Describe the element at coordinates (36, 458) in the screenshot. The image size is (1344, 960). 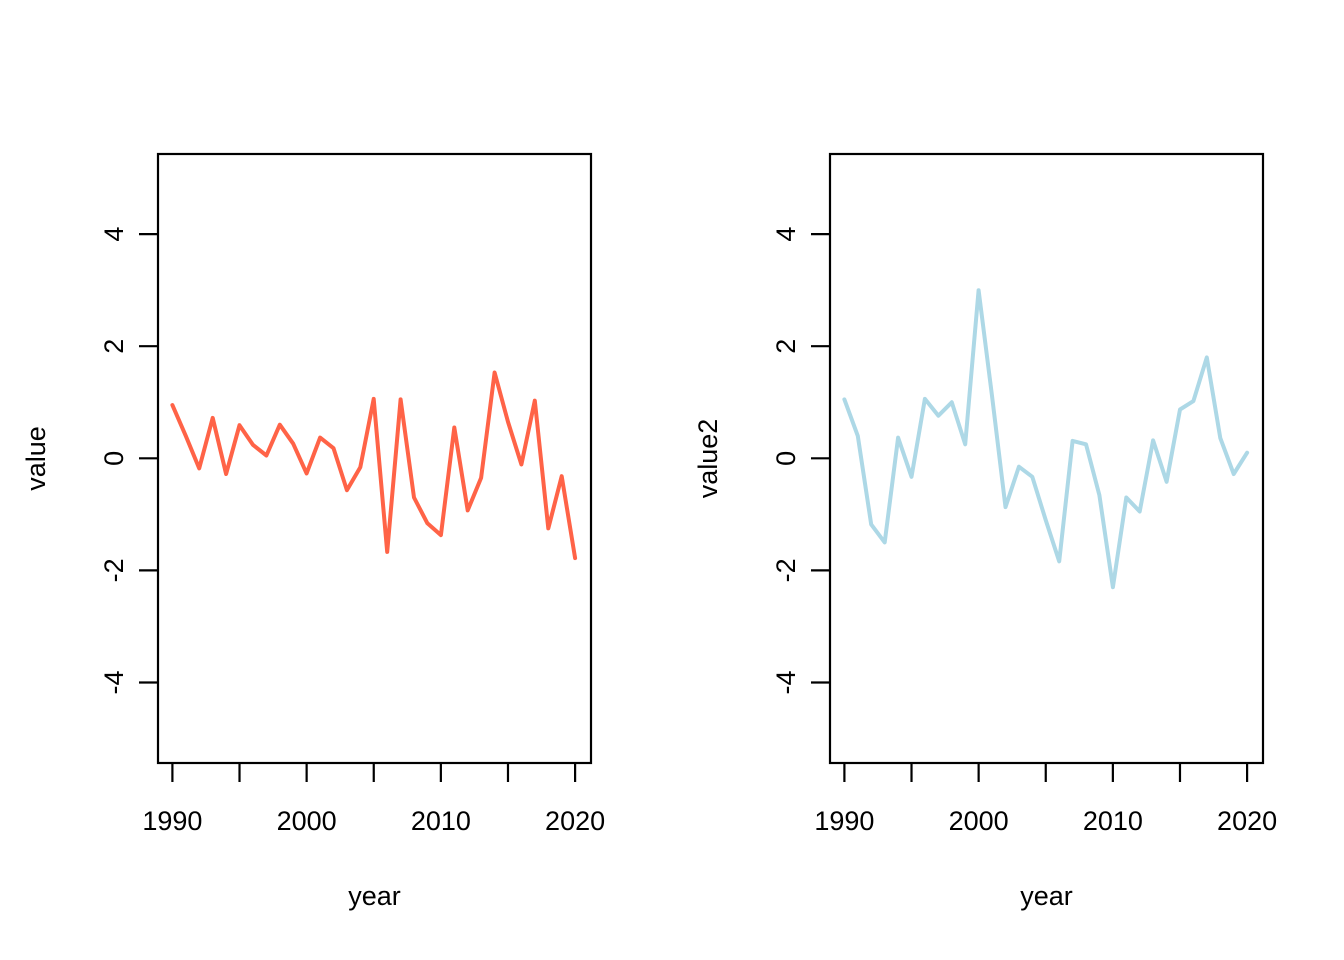
I see `y-axis-title: value` at that location.